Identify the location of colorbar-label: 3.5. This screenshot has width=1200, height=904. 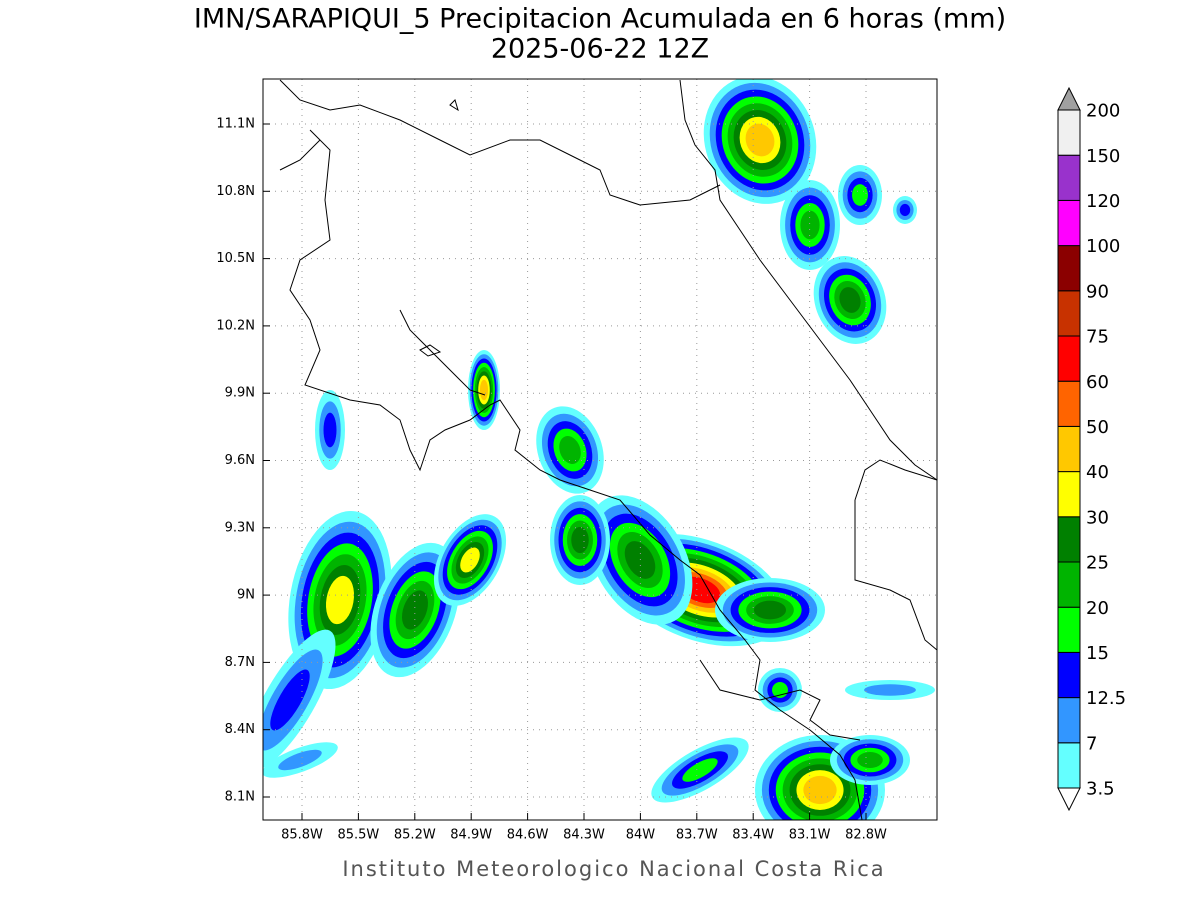
(1100, 789).